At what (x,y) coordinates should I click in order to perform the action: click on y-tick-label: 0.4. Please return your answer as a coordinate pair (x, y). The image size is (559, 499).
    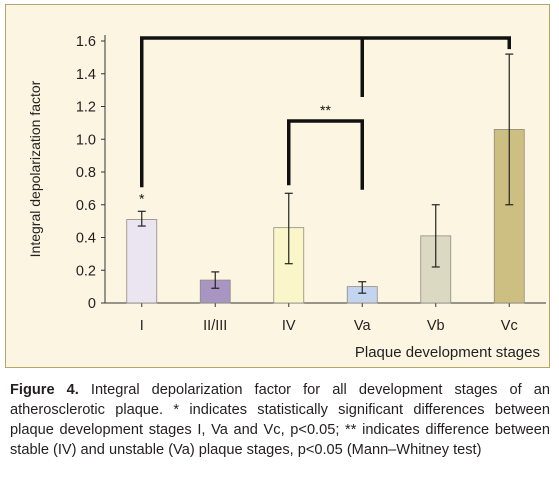
    Looking at the image, I should click on (86, 239).